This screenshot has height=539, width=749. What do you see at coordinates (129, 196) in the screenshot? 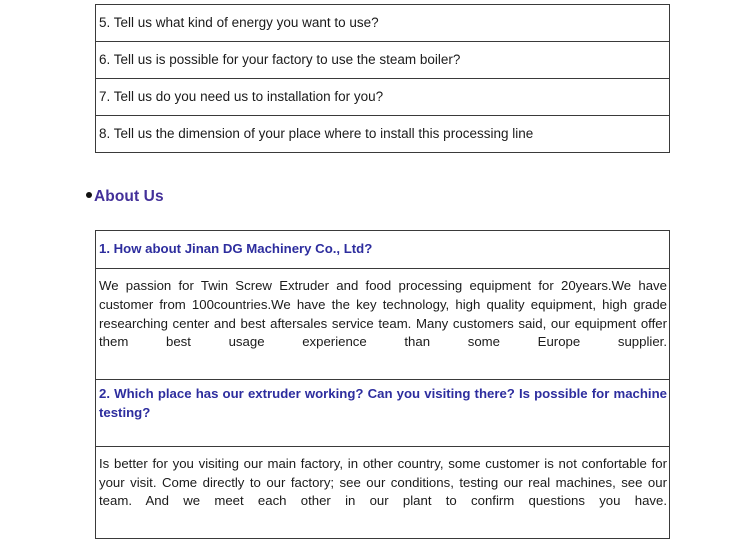
I see `page-title: About Us` at bounding box center [129, 196].